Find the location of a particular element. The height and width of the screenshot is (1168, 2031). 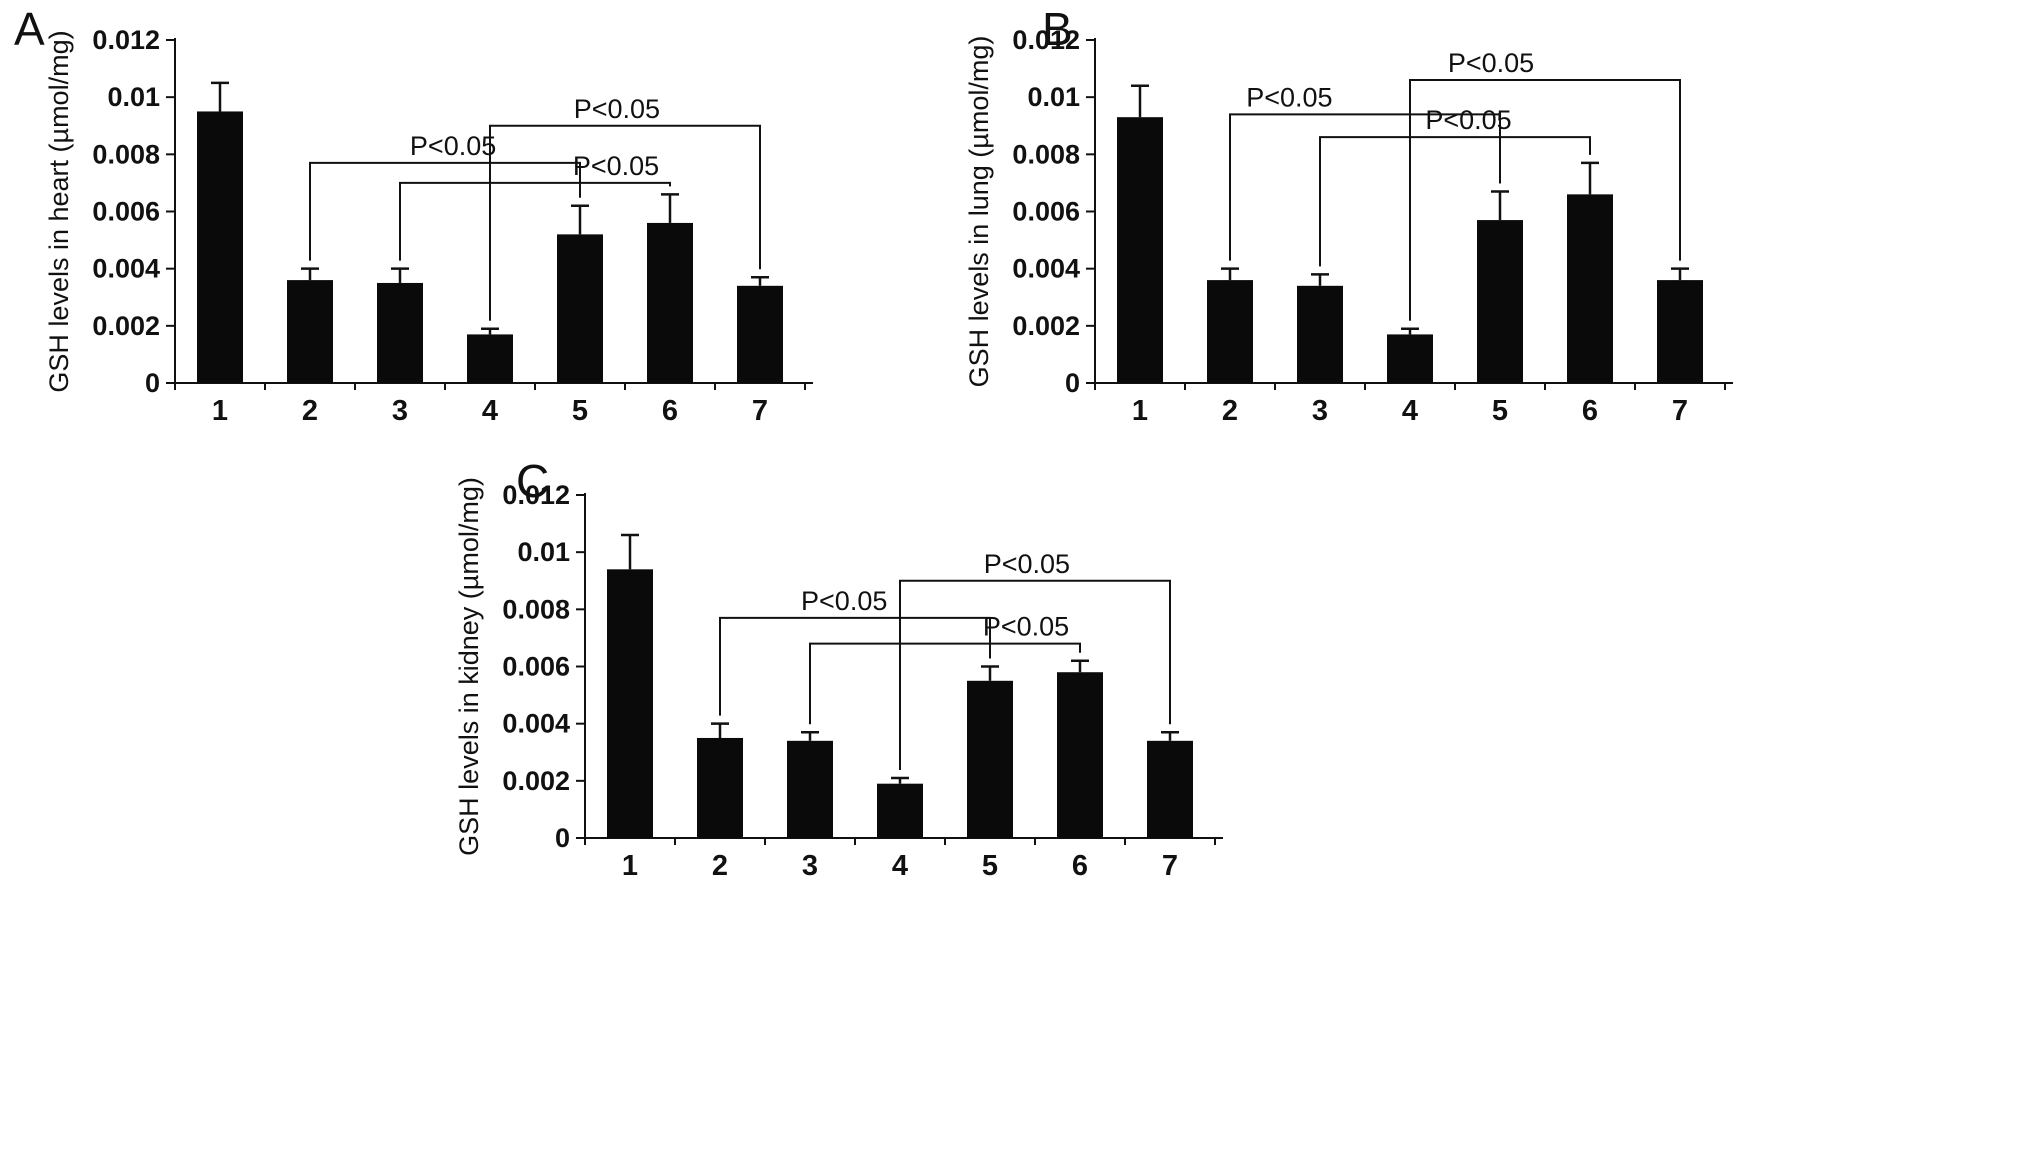

y-axis-title: GSH levels in lung (µmol/mg) is located at coordinates (979, 212).